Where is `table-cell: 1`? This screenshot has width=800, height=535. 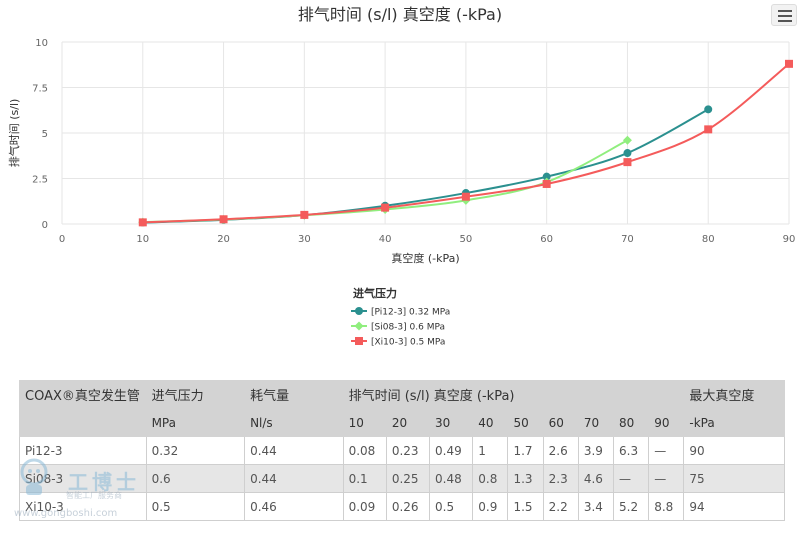
table-cell: 1 is located at coordinates (490, 450).